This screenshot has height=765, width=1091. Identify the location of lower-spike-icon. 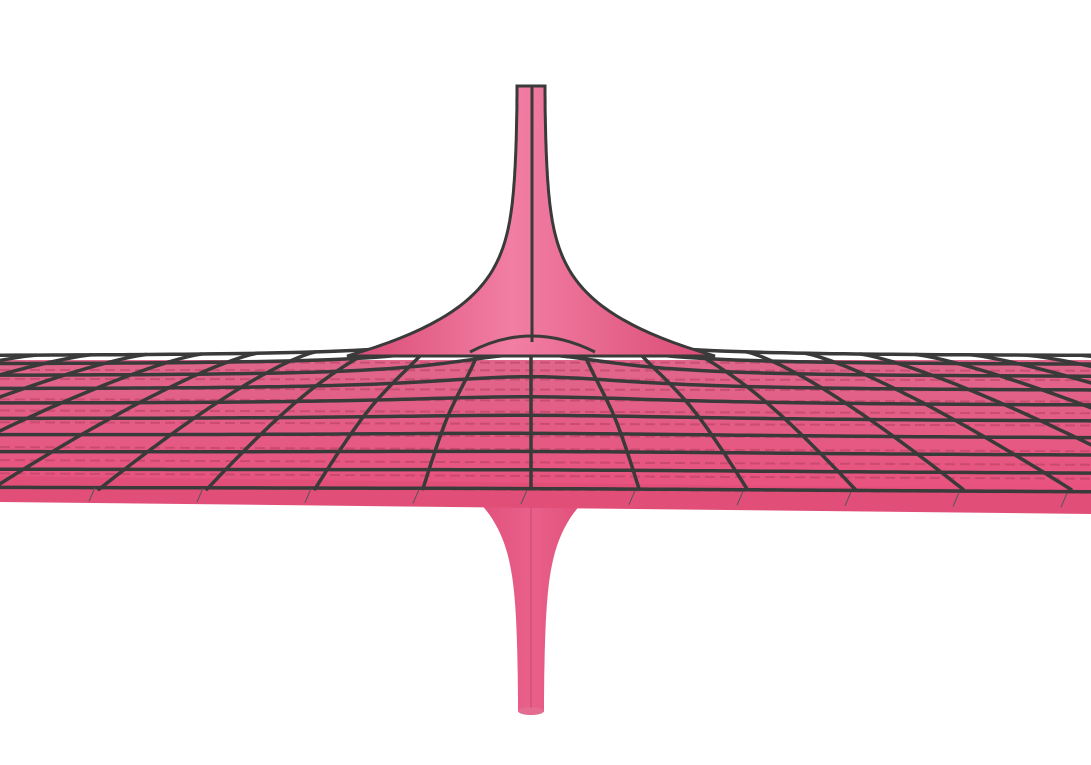
(531, 592).